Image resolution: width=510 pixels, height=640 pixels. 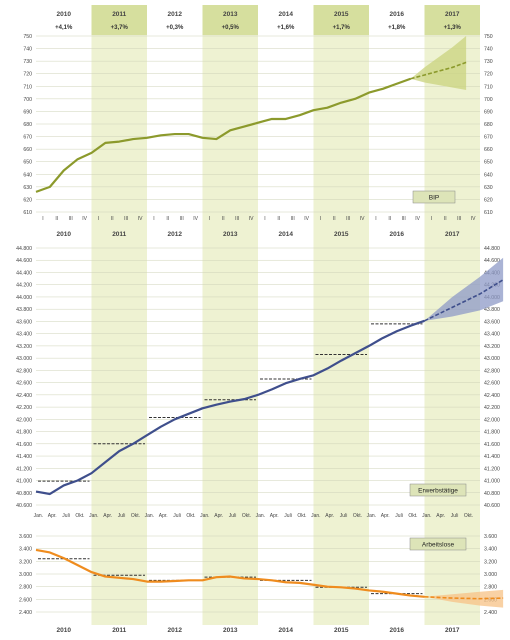 What do you see at coordinates (64, 28) in the screenshot?
I see `growth-label-2010: +4,1%` at bounding box center [64, 28].